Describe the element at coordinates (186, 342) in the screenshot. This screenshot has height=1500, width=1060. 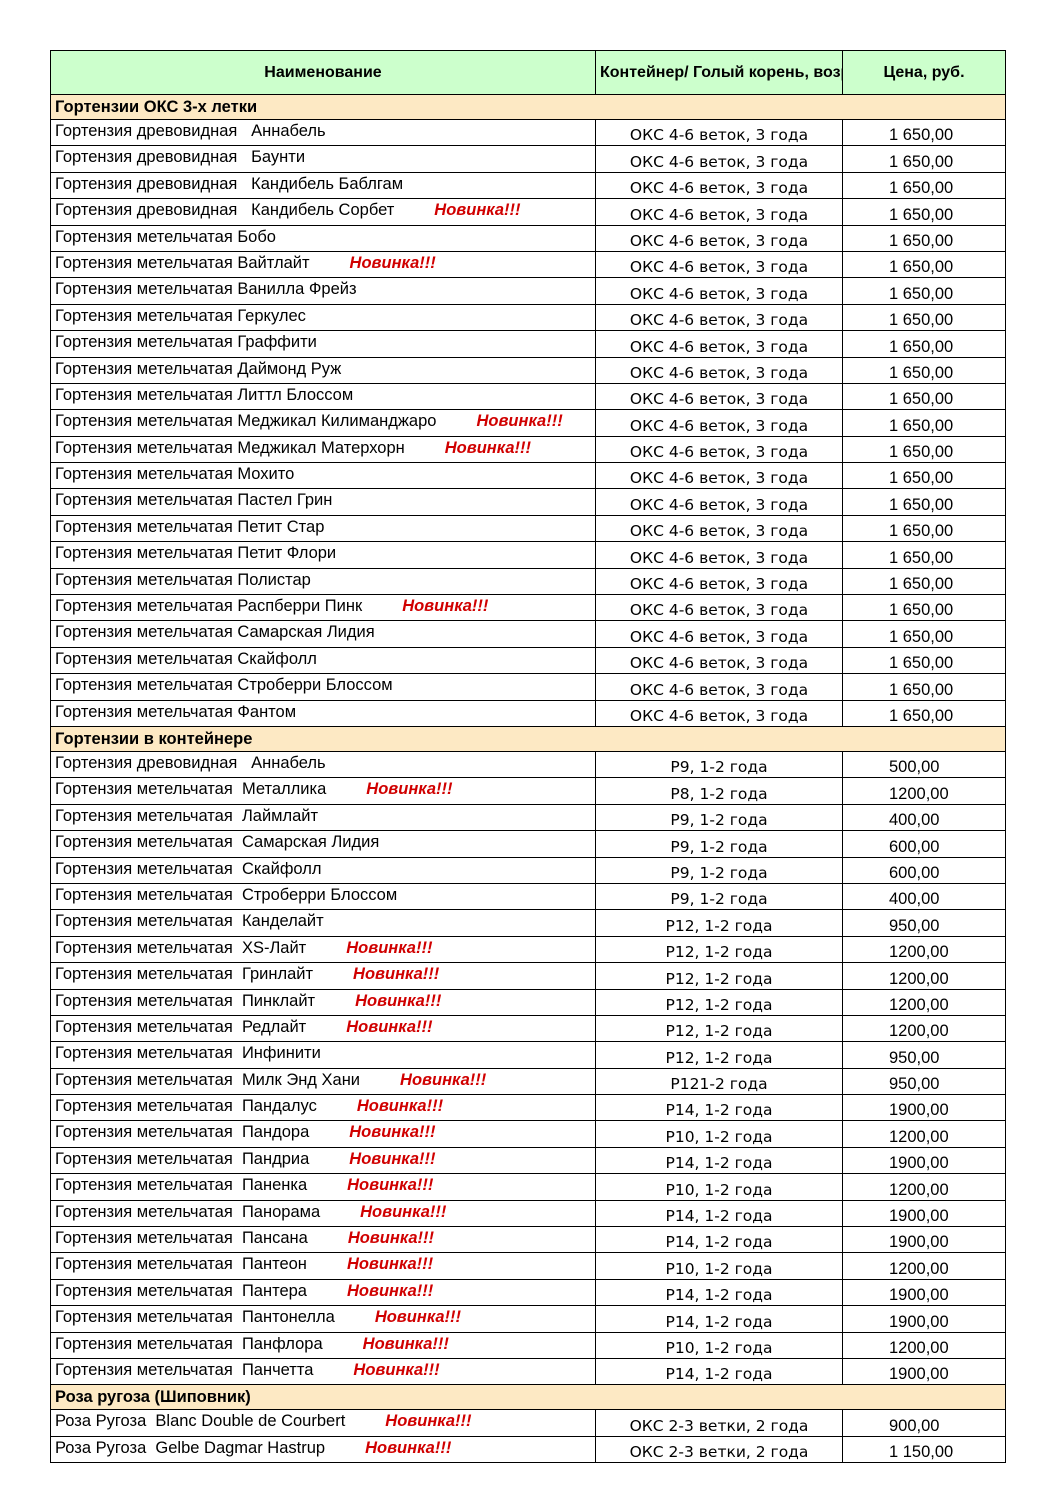
I see `product-name: Гортензия метельчатая Граффити` at that location.